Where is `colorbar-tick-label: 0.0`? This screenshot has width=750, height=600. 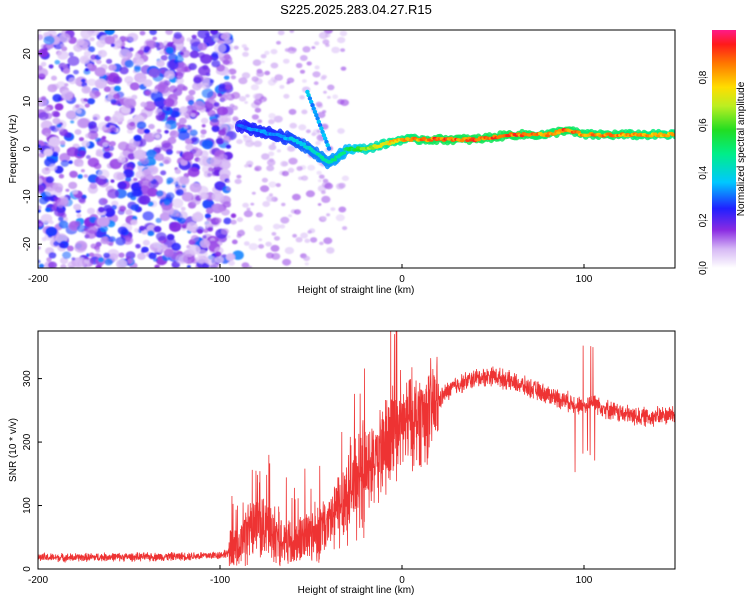
colorbar-tick-label: 0.0 is located at coordinates (703, 268).